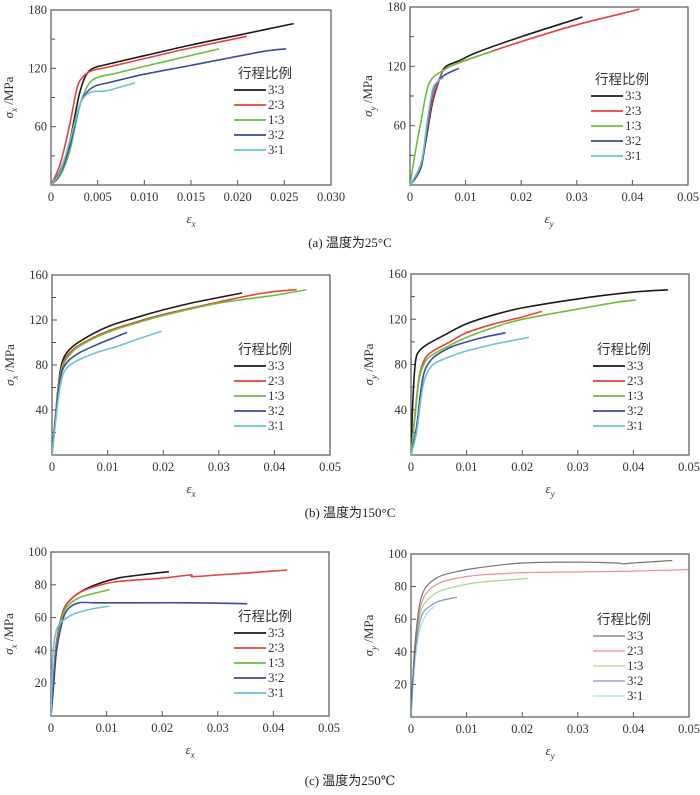 The image size is (700, 795). Describe the element at coordinates (350, 780) in the screenshot. I see `caption-c: (c) 温度为250℃` at that location.